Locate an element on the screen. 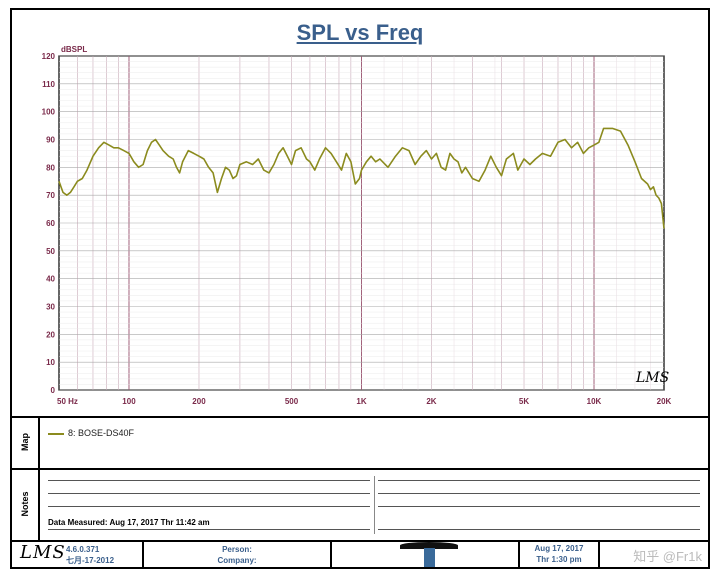 Image resolution: width=720 pixels, height=576 pixels. footer-time: Thr 1:30 pm is located at coordinates (559, 559).